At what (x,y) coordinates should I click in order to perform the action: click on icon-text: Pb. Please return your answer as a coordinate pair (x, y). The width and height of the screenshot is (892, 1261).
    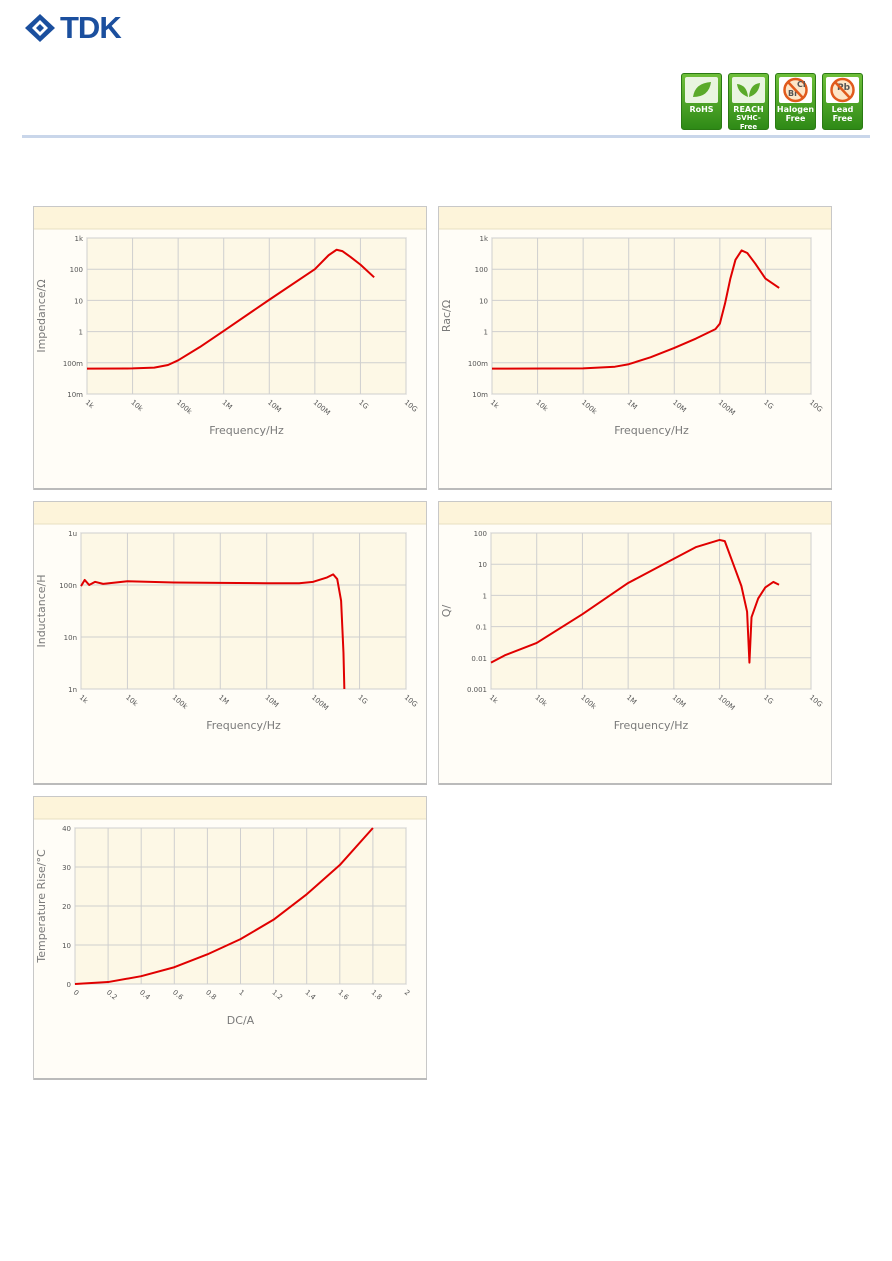
    Looking at the image, I should click on (844, 88).